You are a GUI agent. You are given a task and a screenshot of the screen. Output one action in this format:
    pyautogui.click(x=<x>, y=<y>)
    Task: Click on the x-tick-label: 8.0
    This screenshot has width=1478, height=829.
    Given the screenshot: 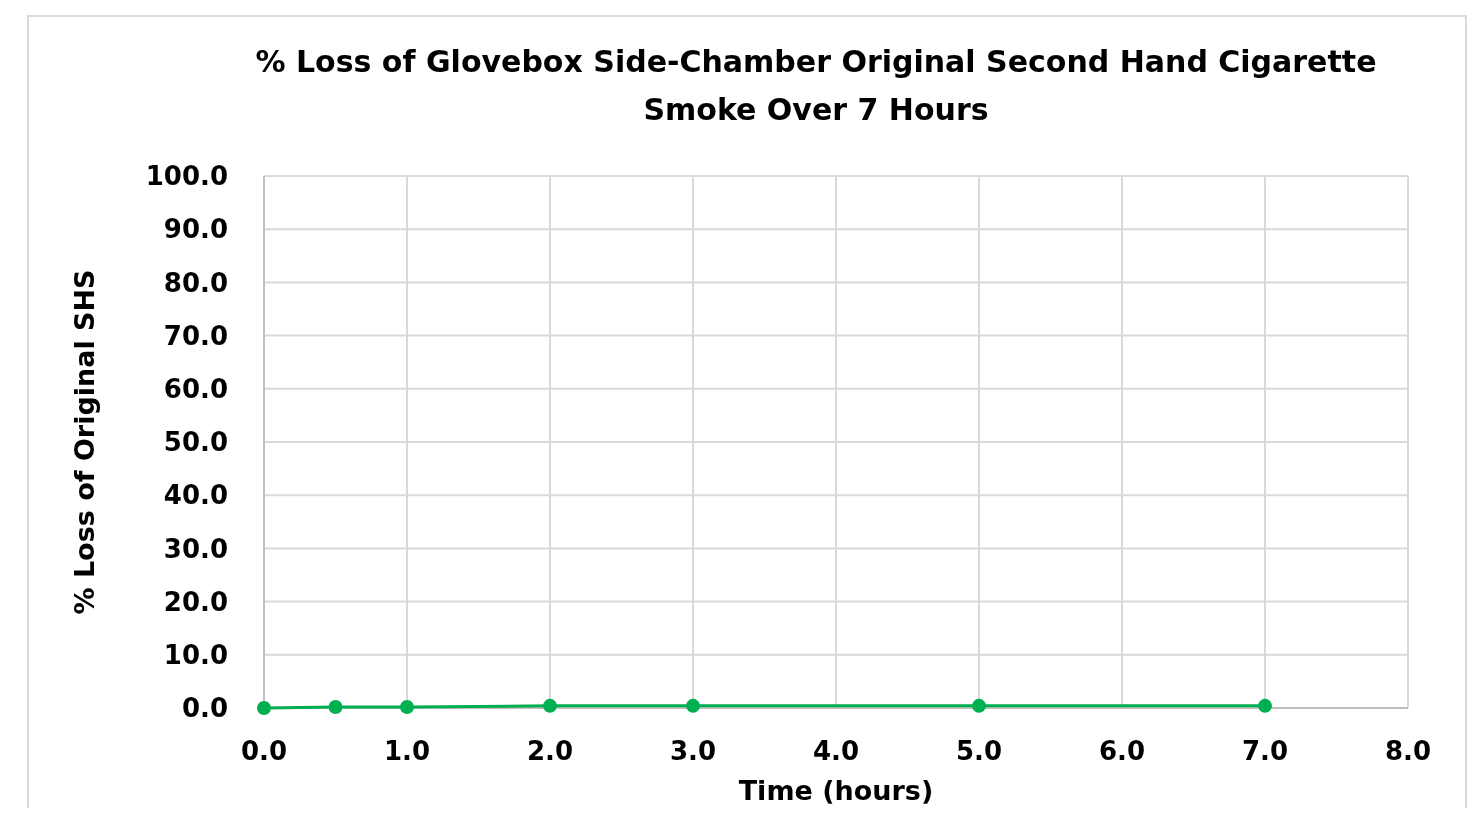 What is the action you would take?
    pyautogui.click(x=1408, y=751)
    